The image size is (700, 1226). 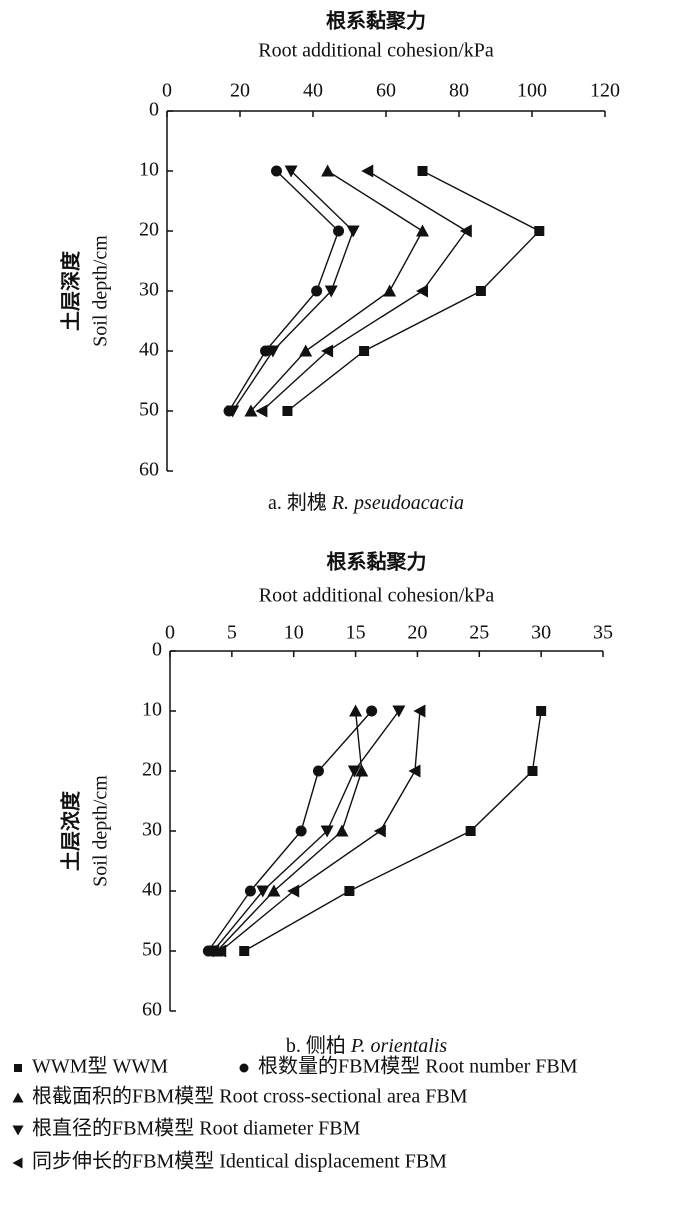 What do you see at coordinates (313, 91) in the screenshot?
I see `x-tick-label: 40` at bounding box center [313, 91].